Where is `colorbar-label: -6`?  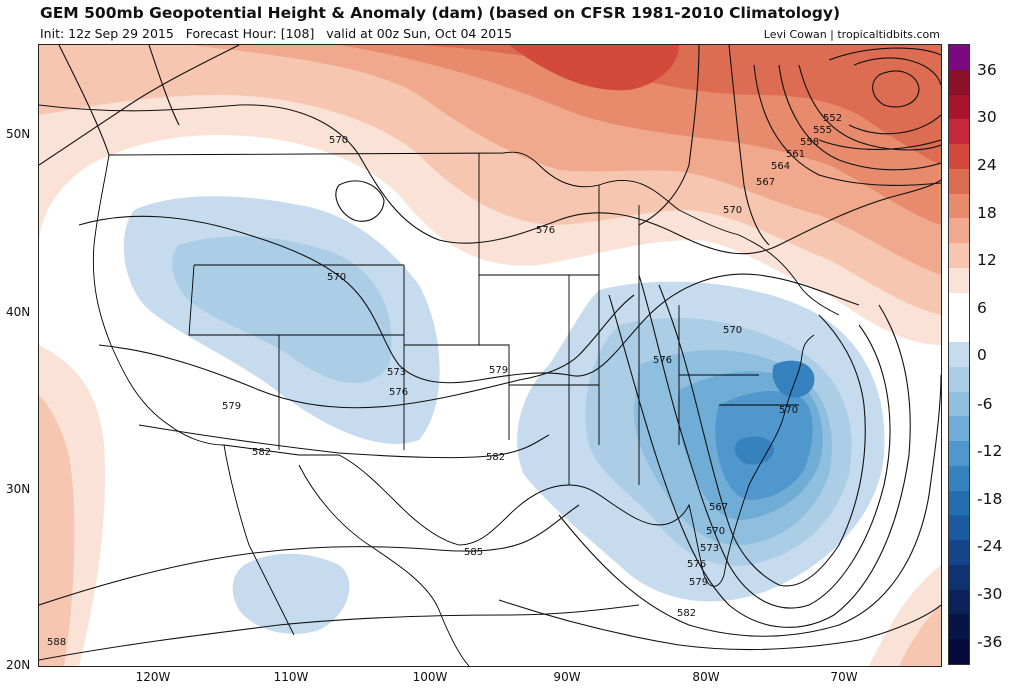 colorbar-label: -6 is located at coordinates (985, 404).